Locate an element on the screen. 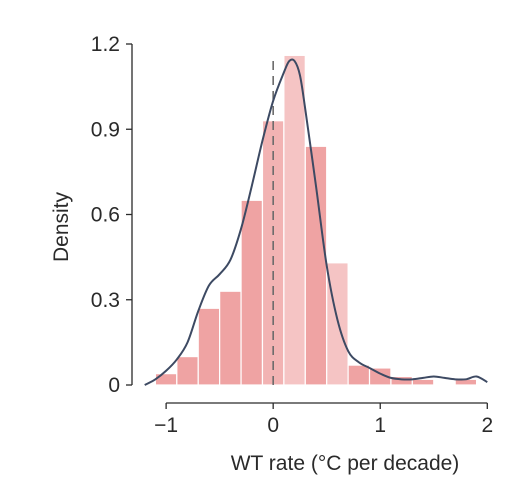 This screenshot has width=520, height=477. y-tick-label: 0.9 is located at coordinates (105, 129).